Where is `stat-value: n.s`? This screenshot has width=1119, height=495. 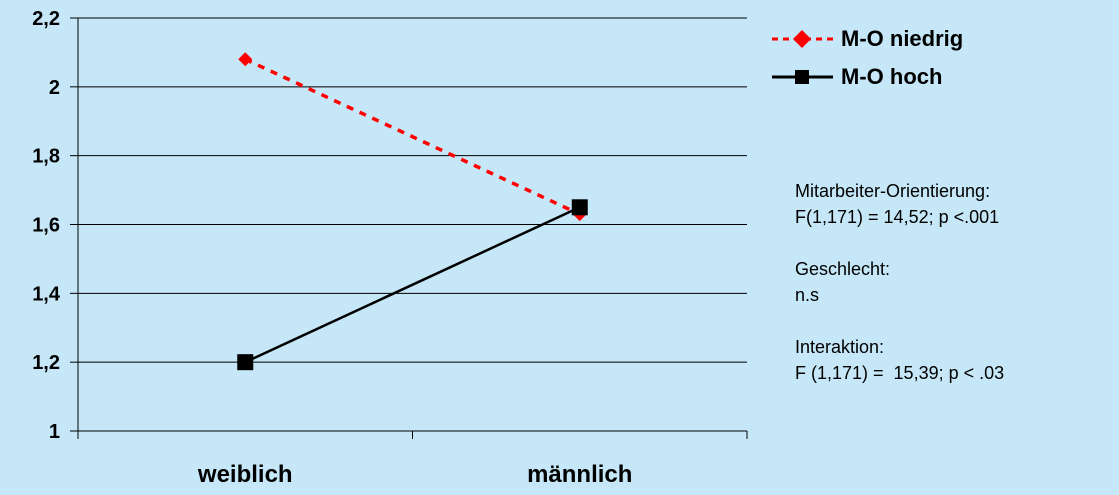 stat-value: n.s is located at coordinates (807, 295).